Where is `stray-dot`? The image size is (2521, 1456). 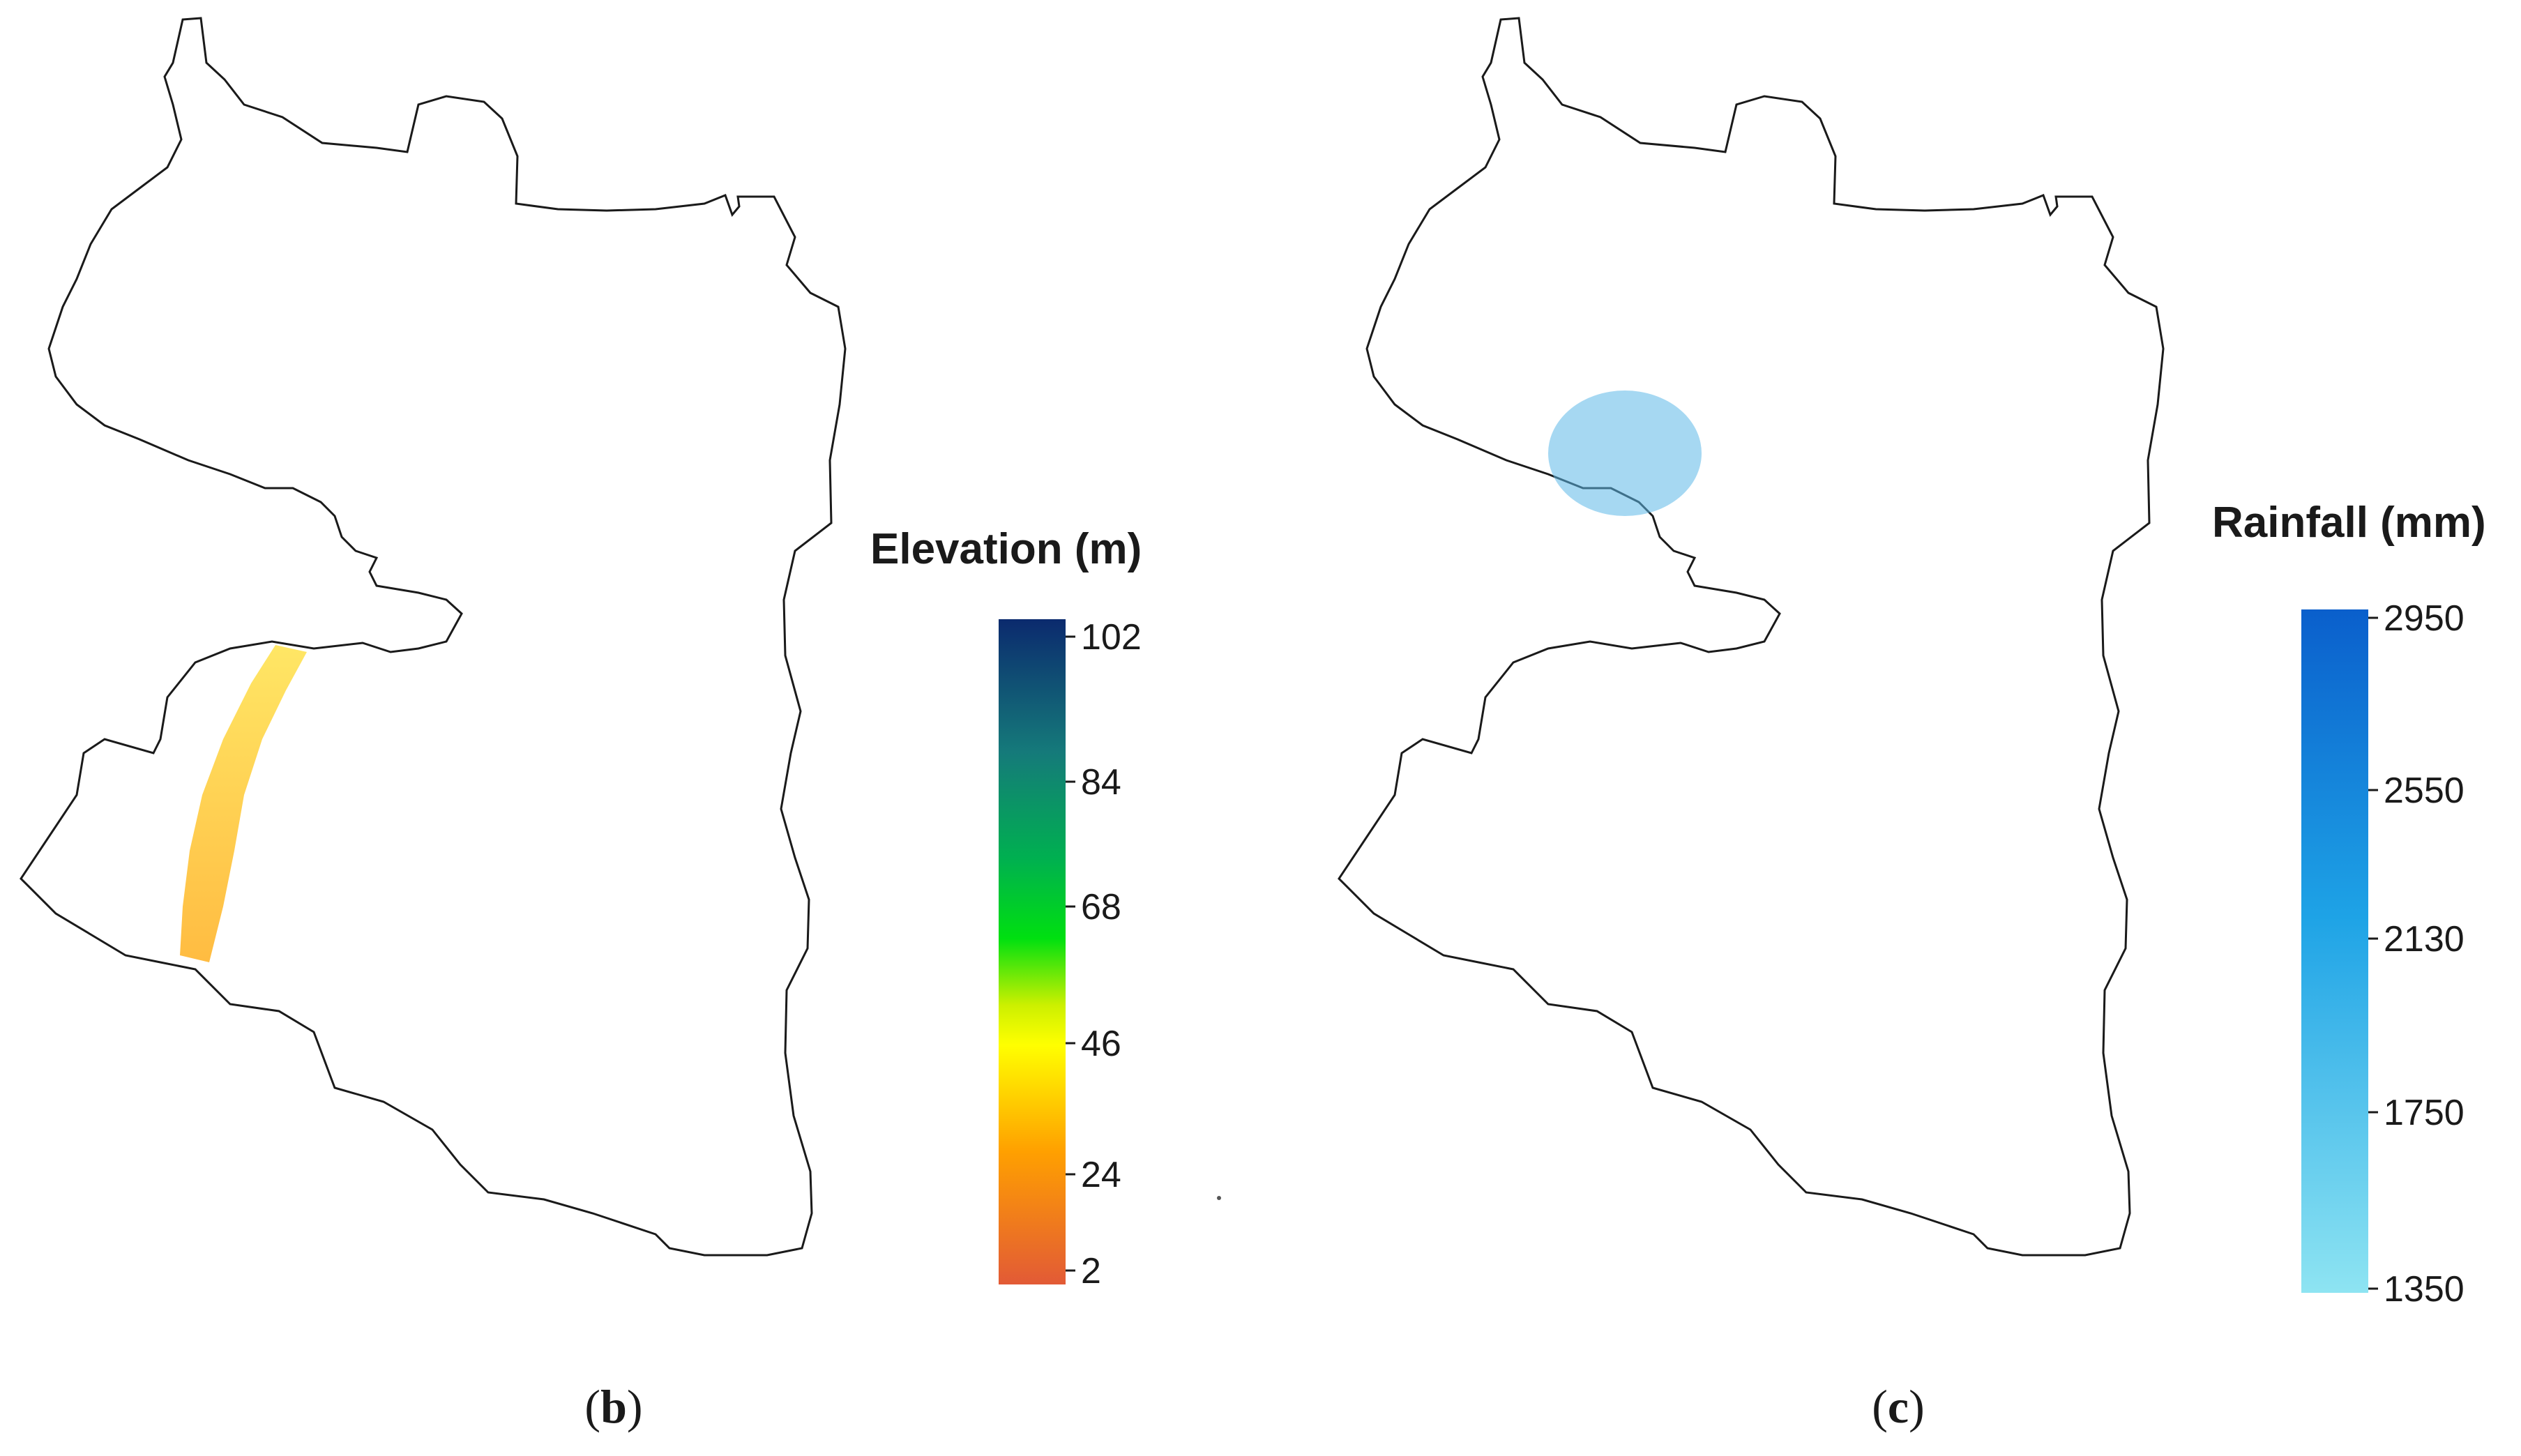
stray-dot is located at coordinates (1219, 1198).